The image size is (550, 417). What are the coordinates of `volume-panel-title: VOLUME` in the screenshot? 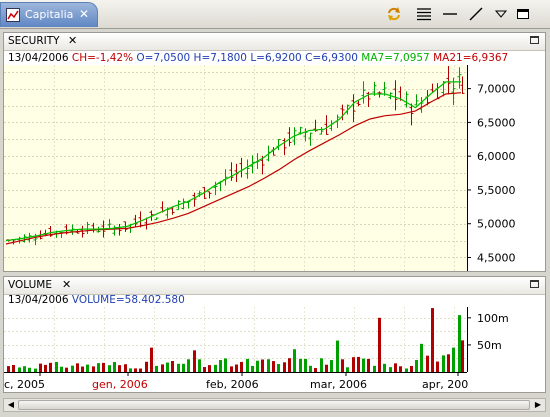 It's located at (30, 285).